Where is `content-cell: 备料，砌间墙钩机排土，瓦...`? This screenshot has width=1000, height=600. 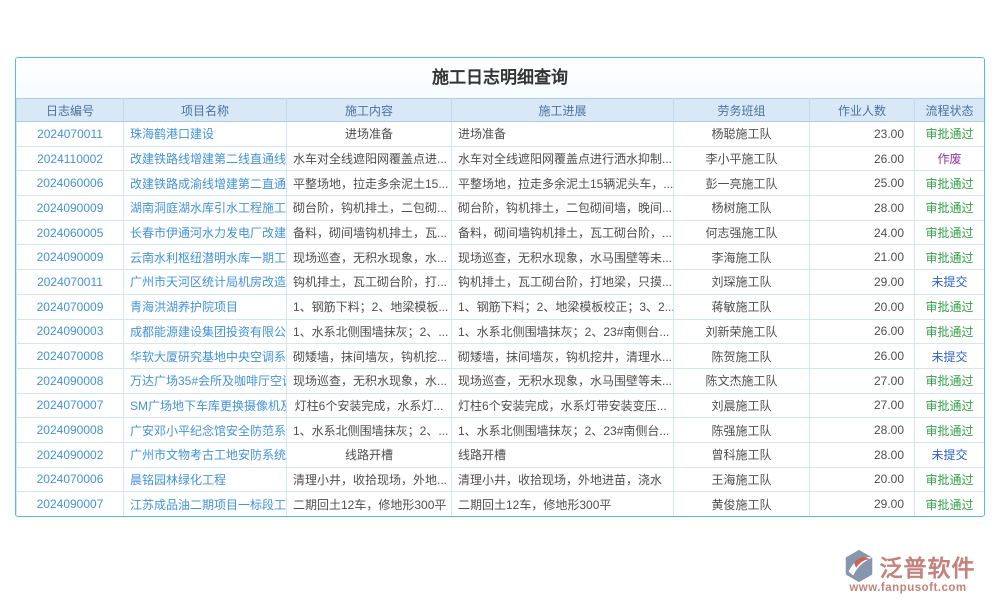 content-cell: 备料，砌间墙钩机排土，瓦... is located at coordinates (369, 232).